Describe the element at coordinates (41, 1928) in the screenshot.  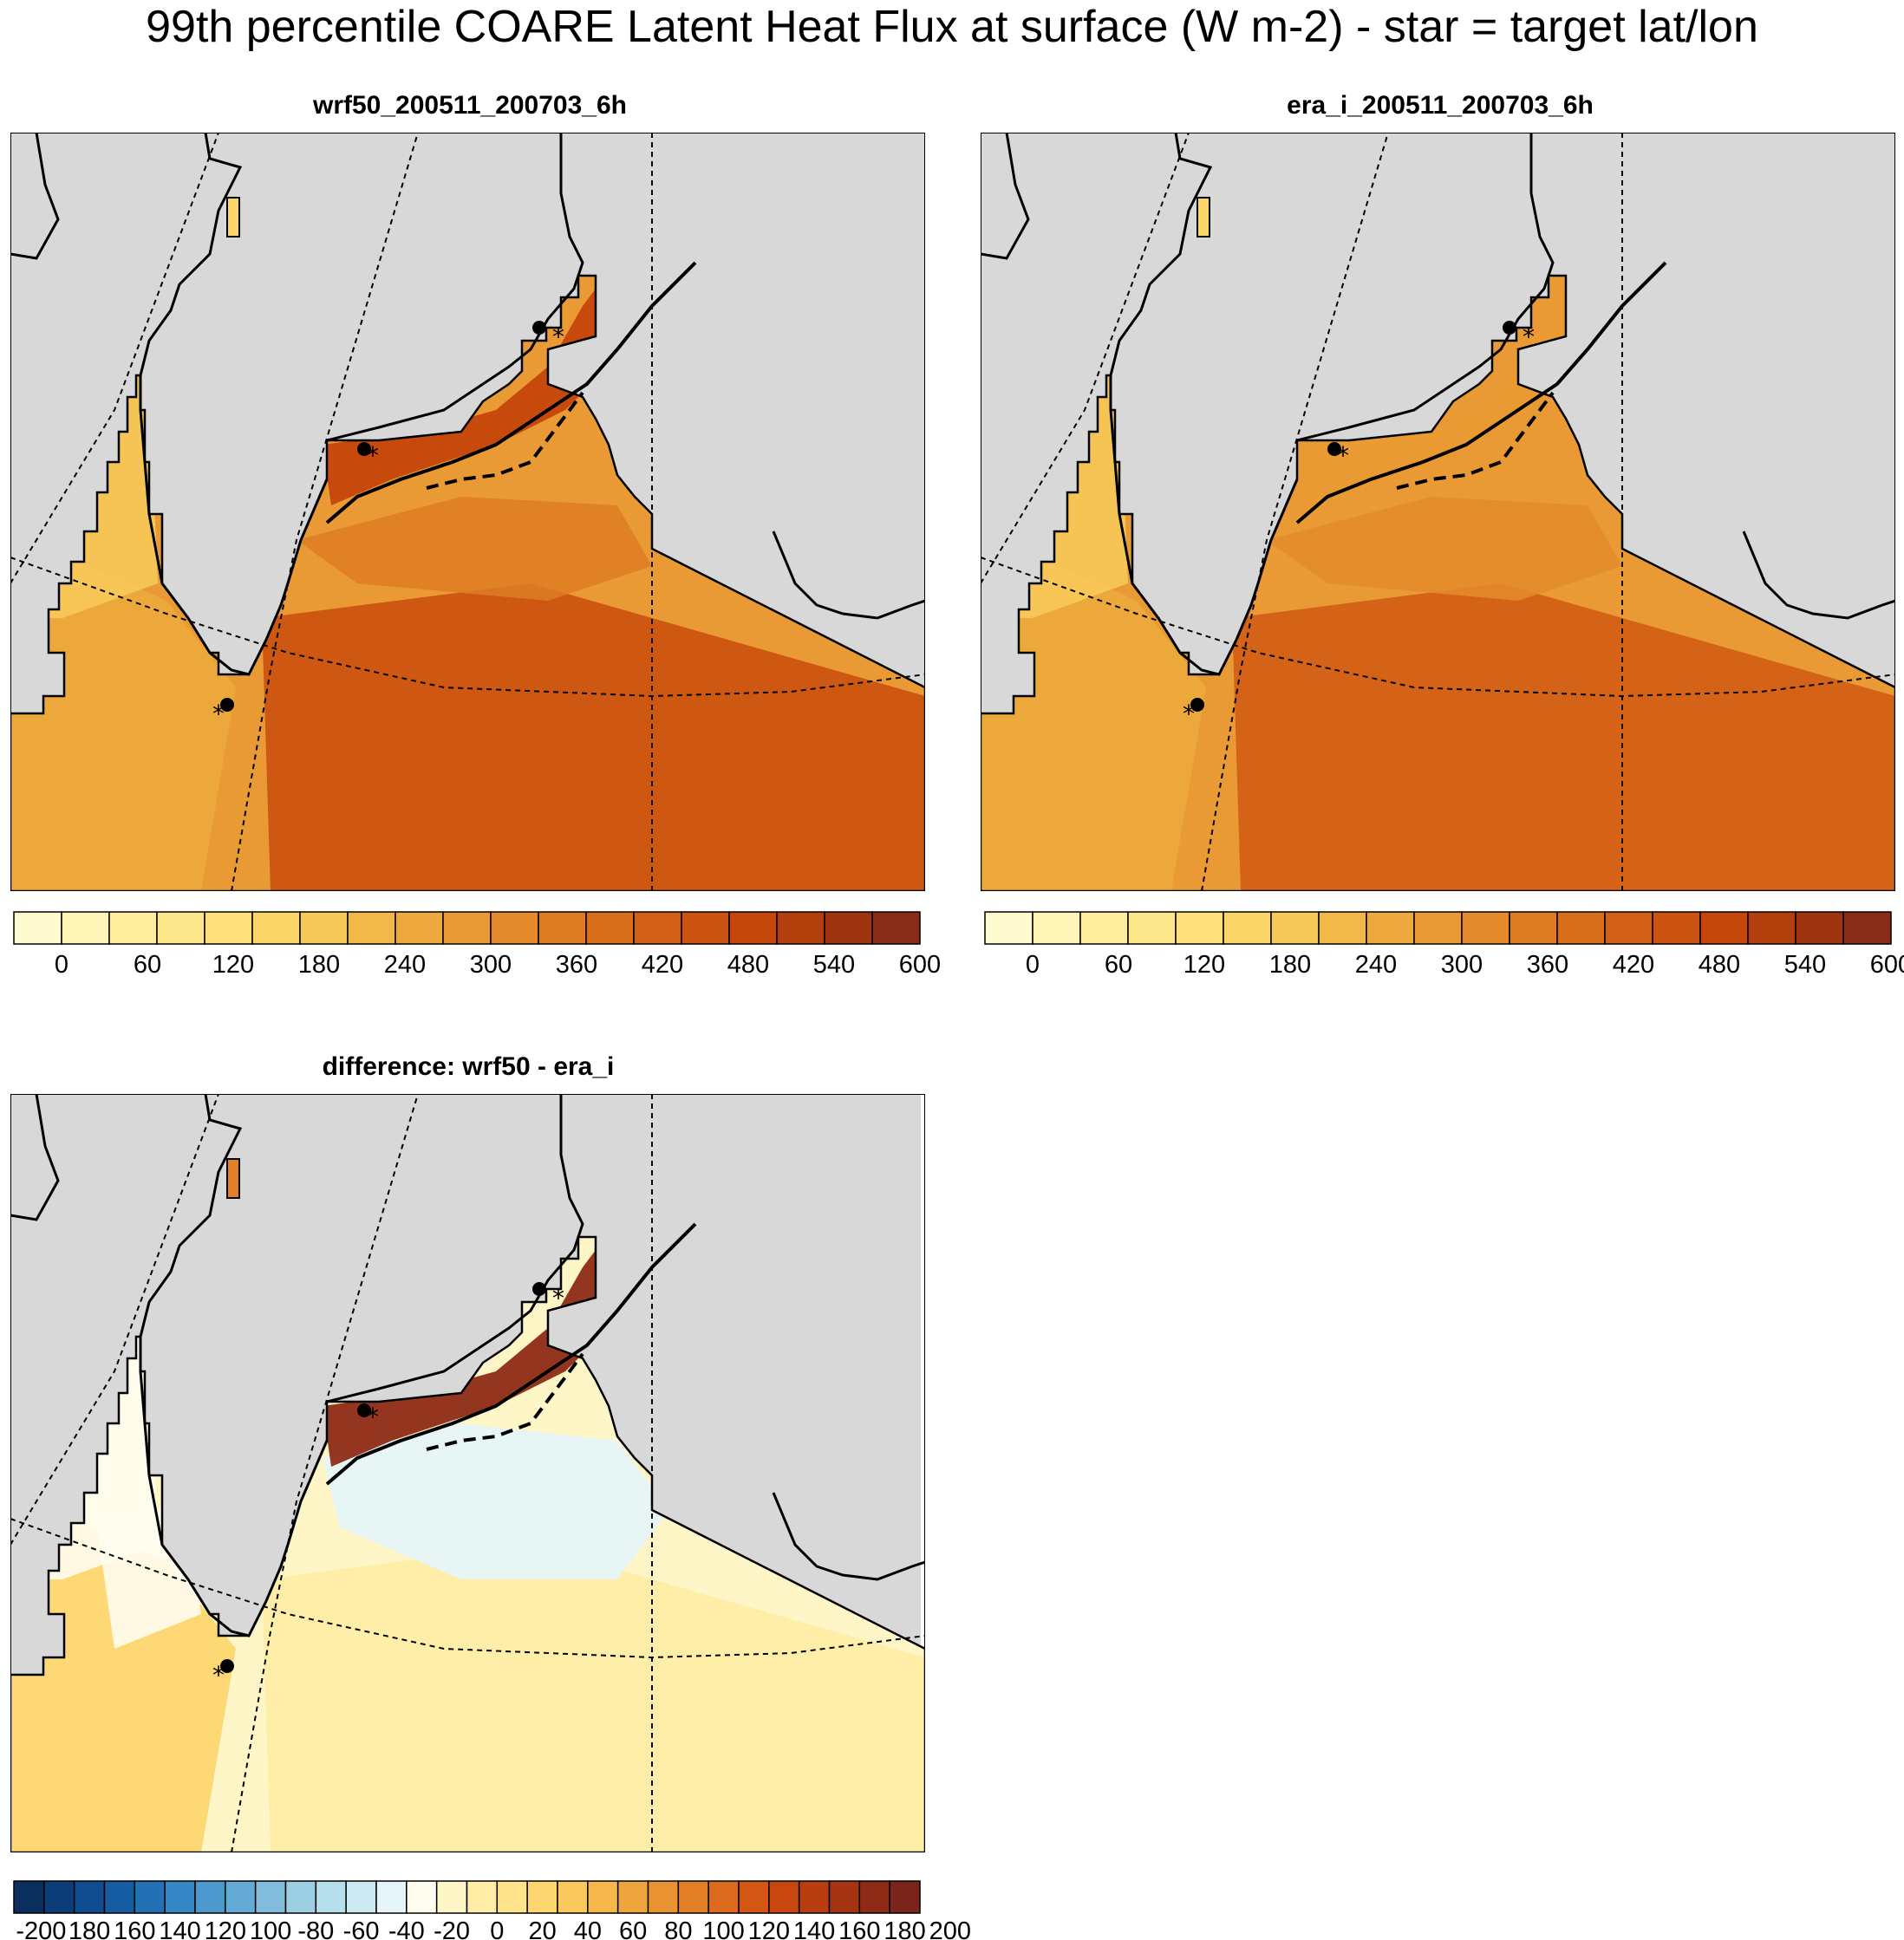
I see `colorbar-tick-label: -200` at that location.